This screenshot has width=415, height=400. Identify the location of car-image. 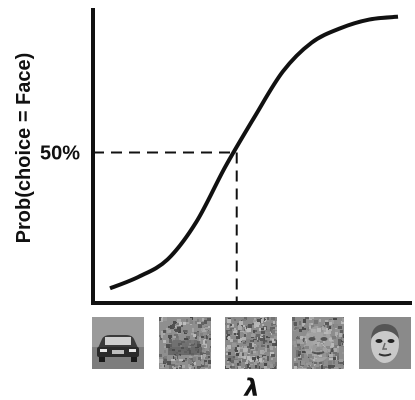
(118, 343).